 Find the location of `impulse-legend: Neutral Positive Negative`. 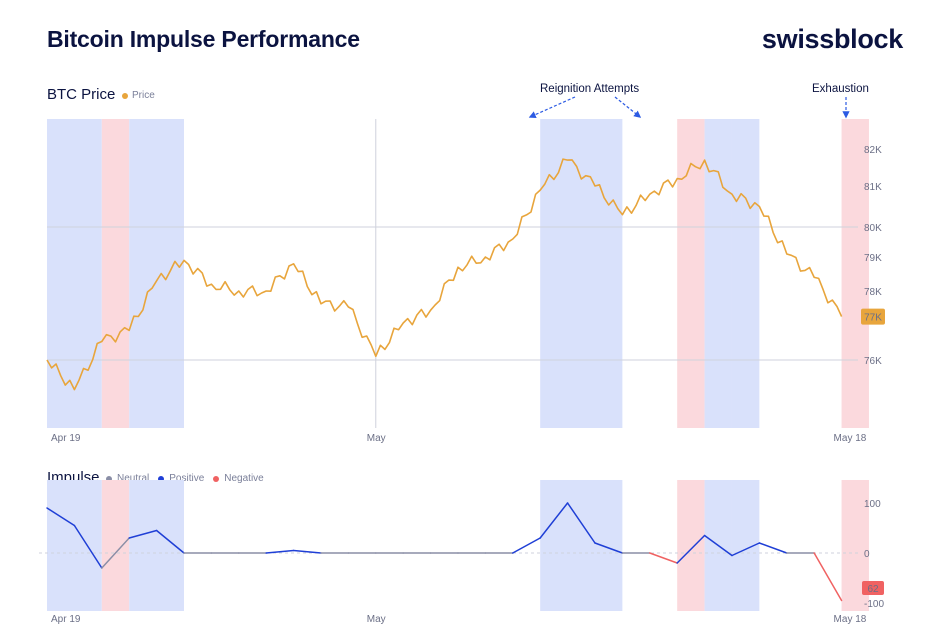

impulse-legend: Neutral Positive Negative is located at coordinates (185, 478).